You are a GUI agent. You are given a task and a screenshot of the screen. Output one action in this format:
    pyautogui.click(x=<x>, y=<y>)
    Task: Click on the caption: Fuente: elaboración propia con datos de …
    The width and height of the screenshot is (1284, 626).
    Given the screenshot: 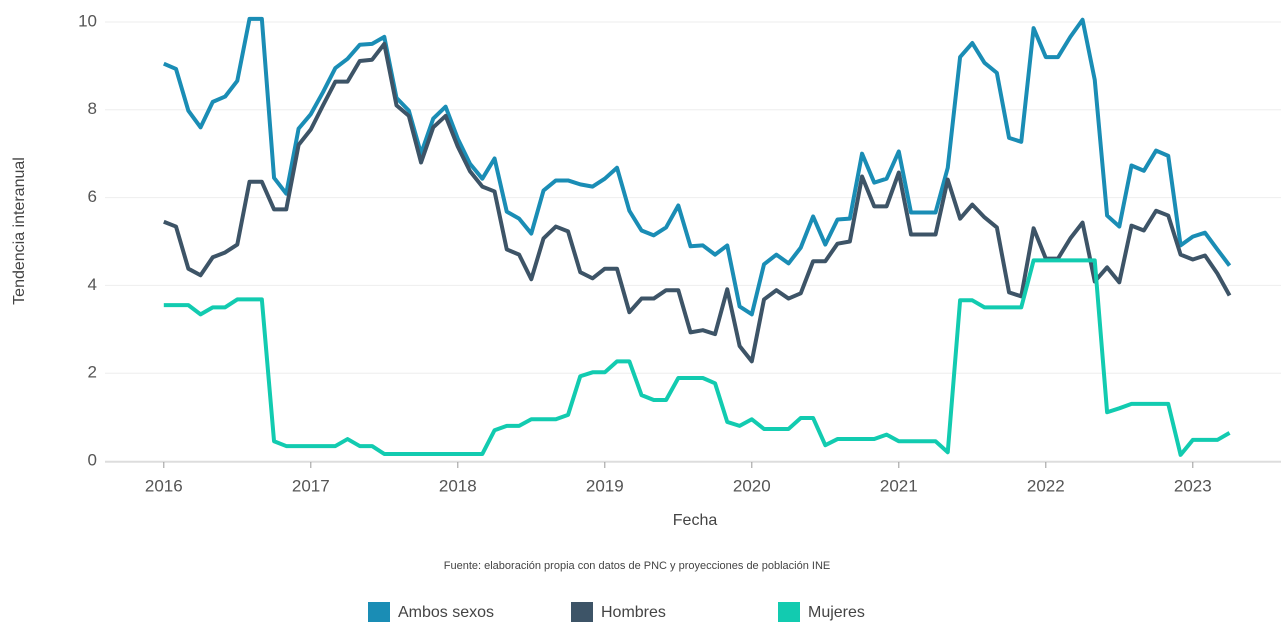 What is the action you would take?
    pyautogui.click(x=637, y=566)
    